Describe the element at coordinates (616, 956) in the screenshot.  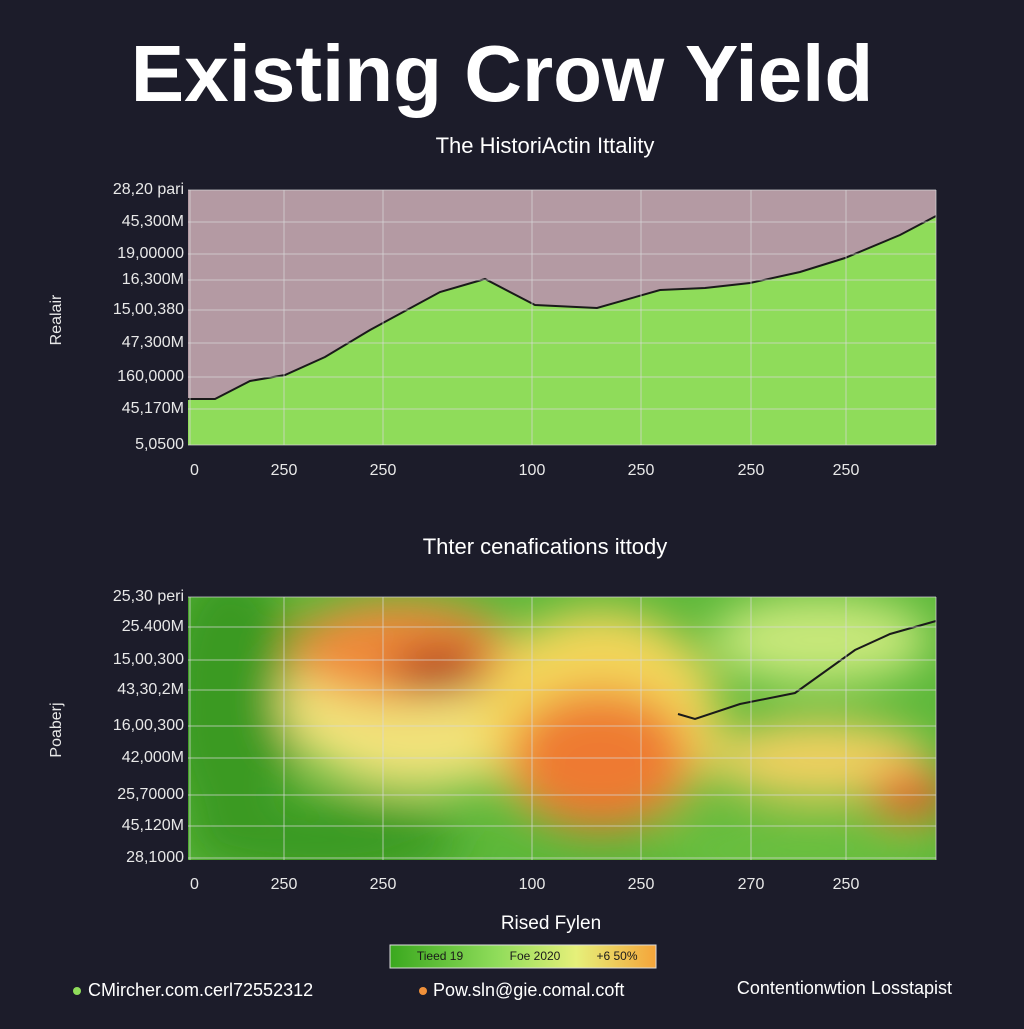
I see `legend-label: +6 50%` at that location.